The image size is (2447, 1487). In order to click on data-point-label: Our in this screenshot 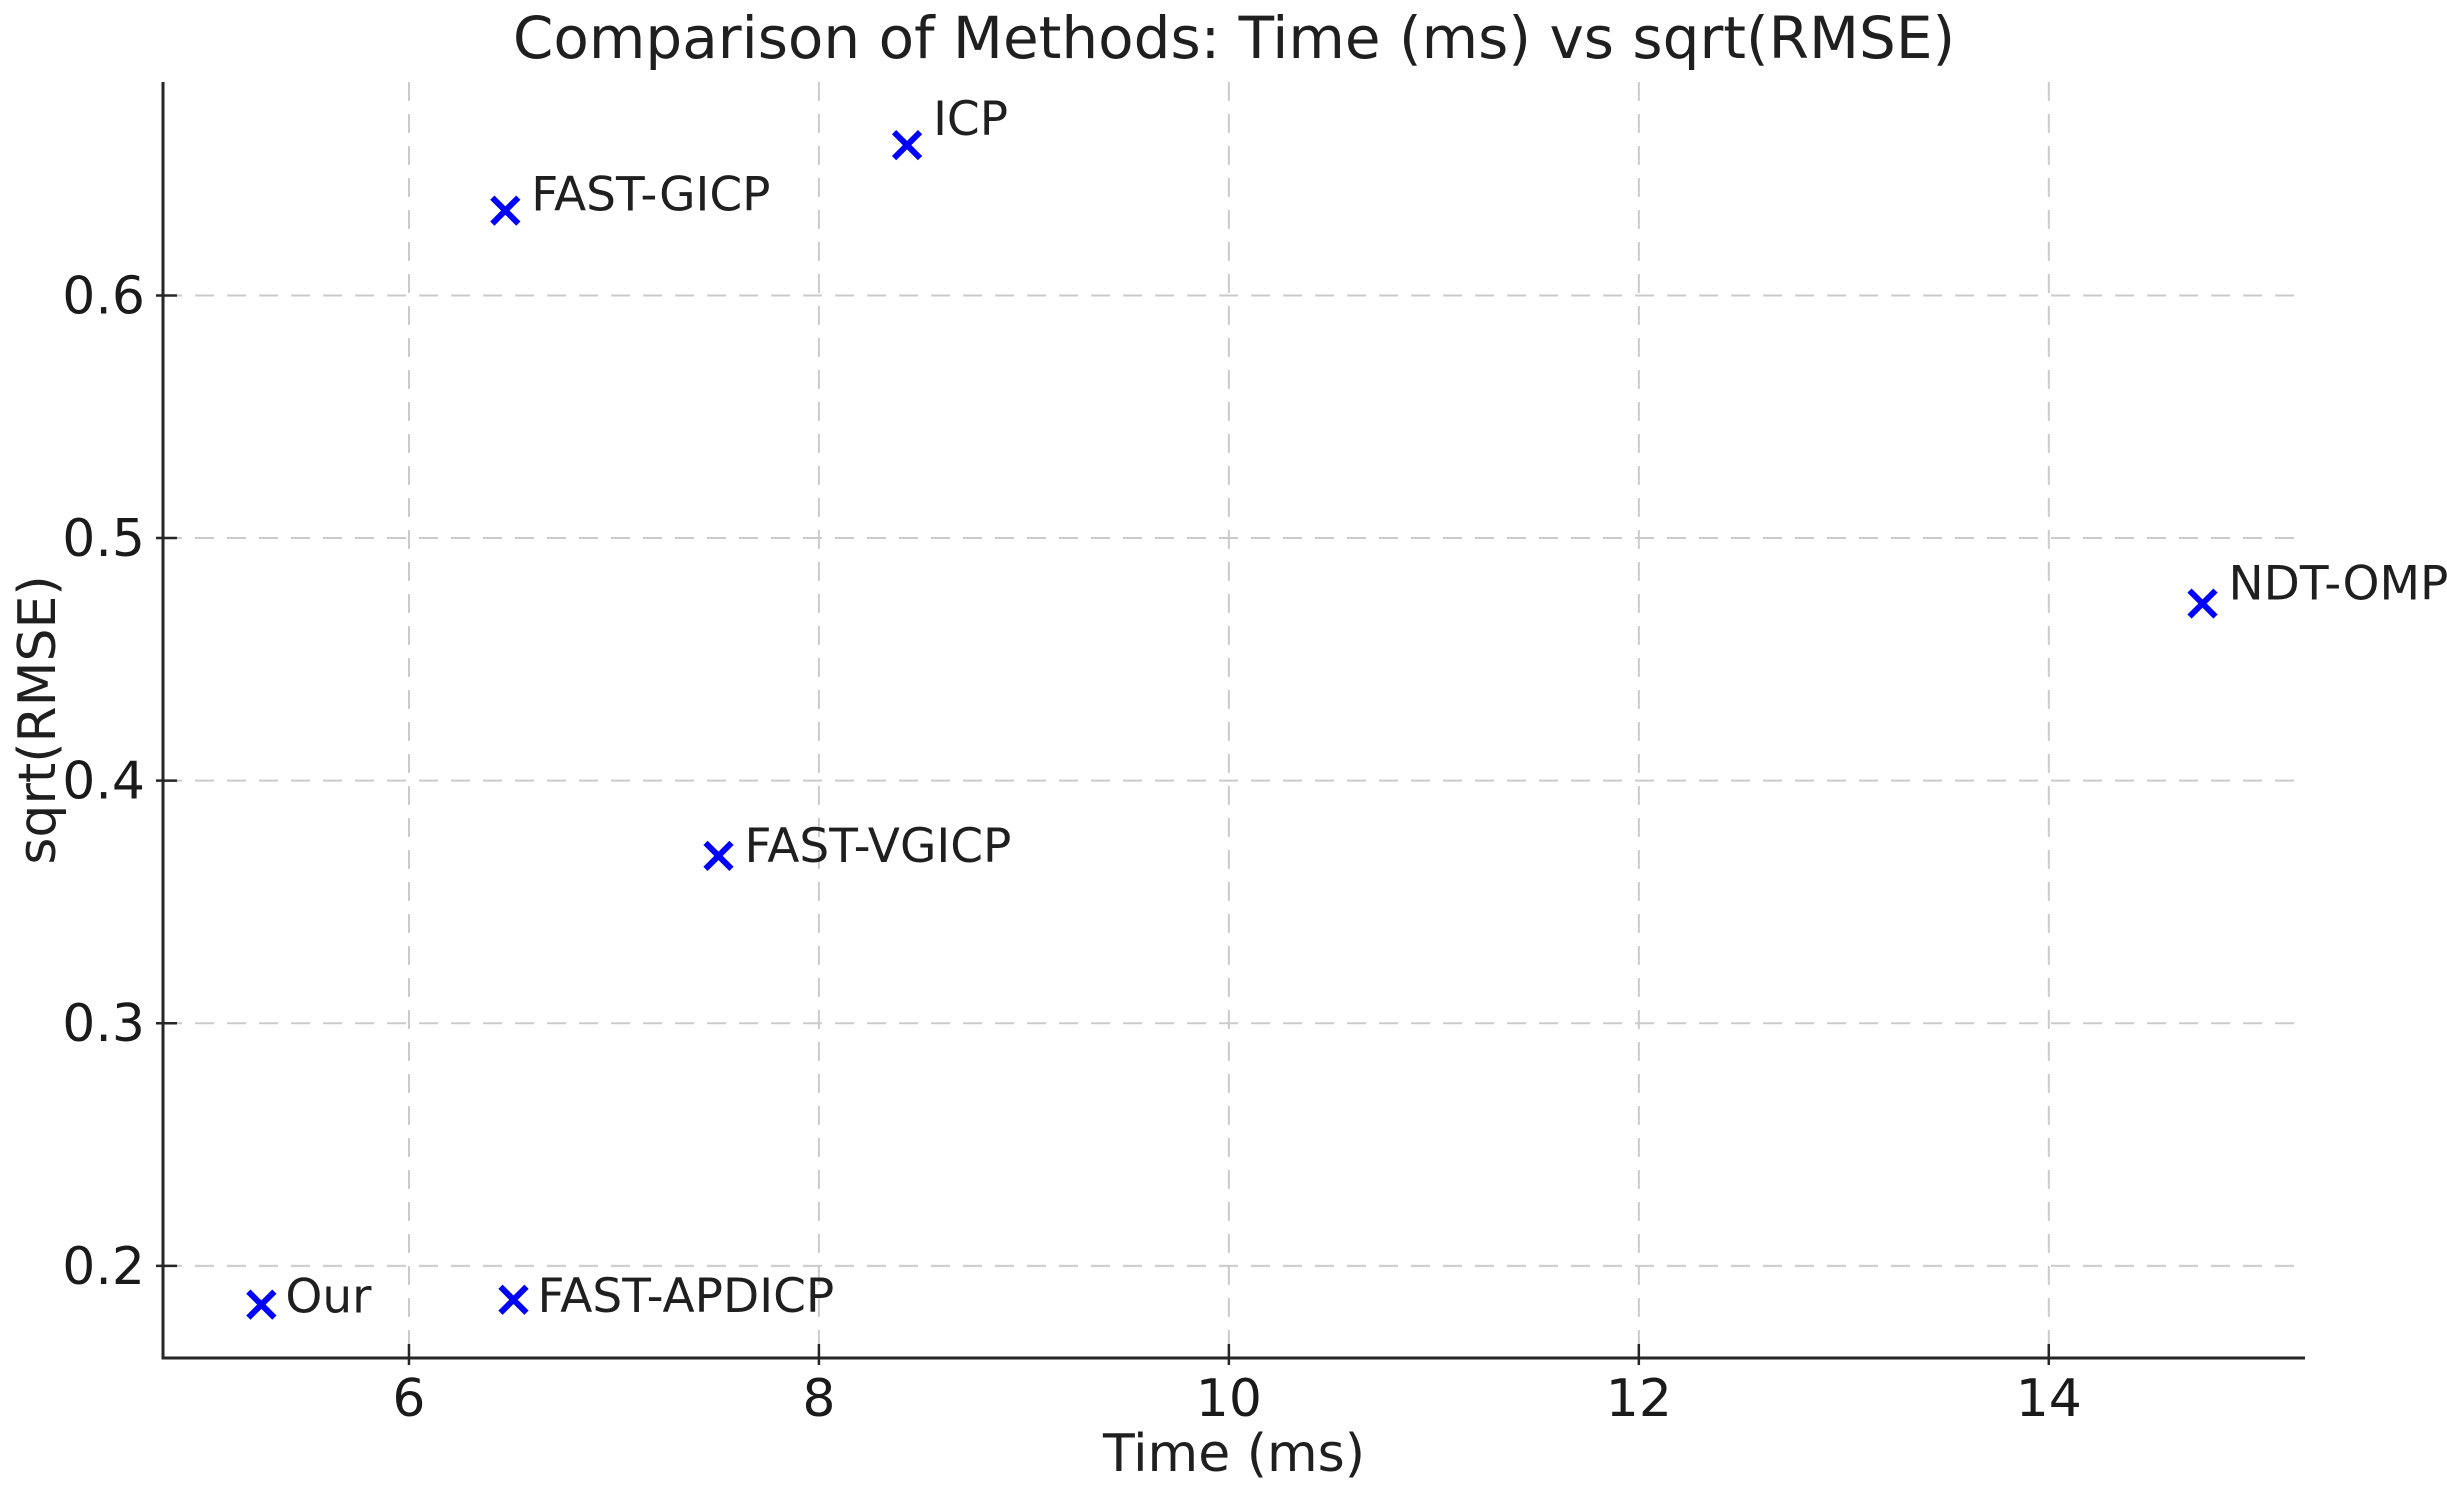, I will do `click(328, 1297)`.